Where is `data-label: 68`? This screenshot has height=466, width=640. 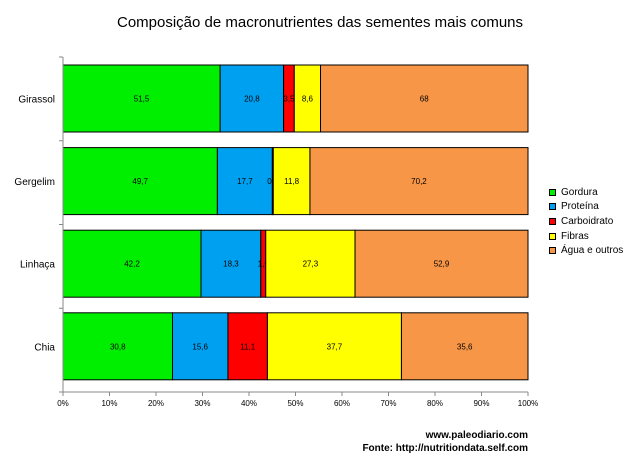
data-label: 68 is located at coordinates (424, 99).